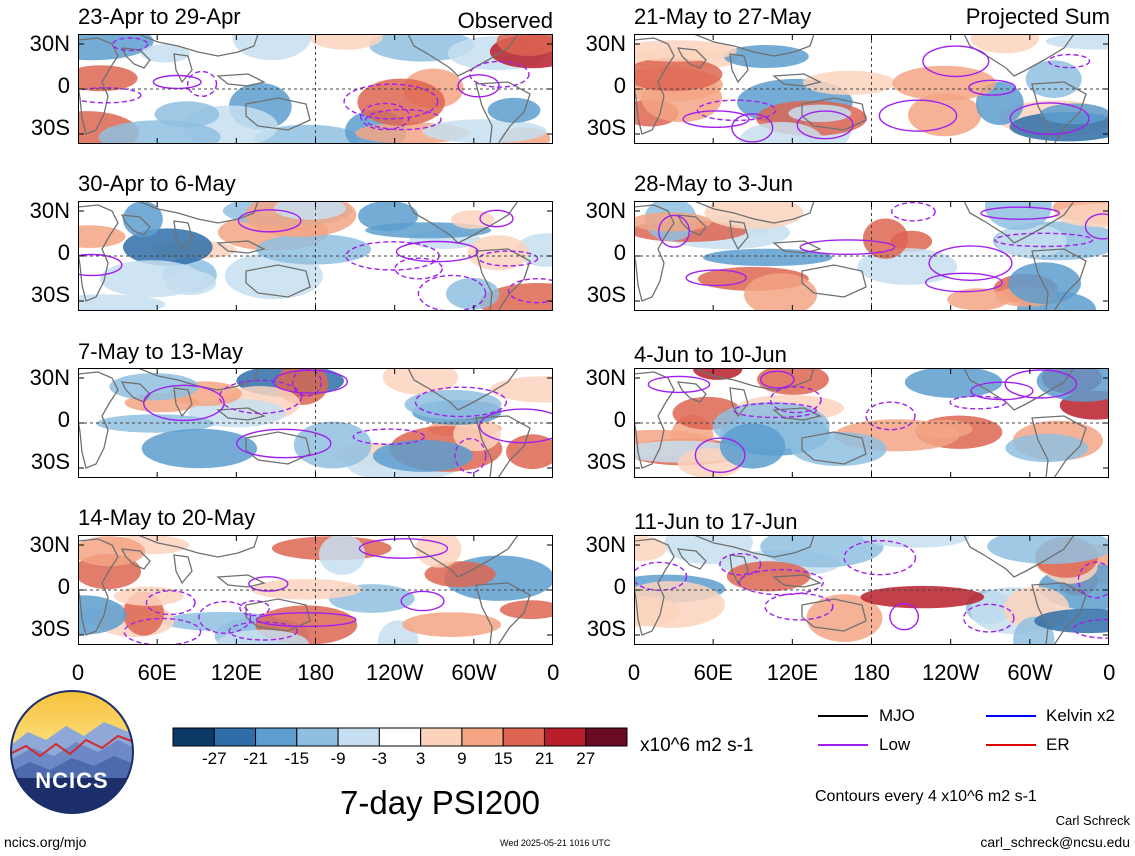 This screenshot has height=856, width=1135. I want to click on panel-title-5: 7-May to 13-May, so click(161, 351).